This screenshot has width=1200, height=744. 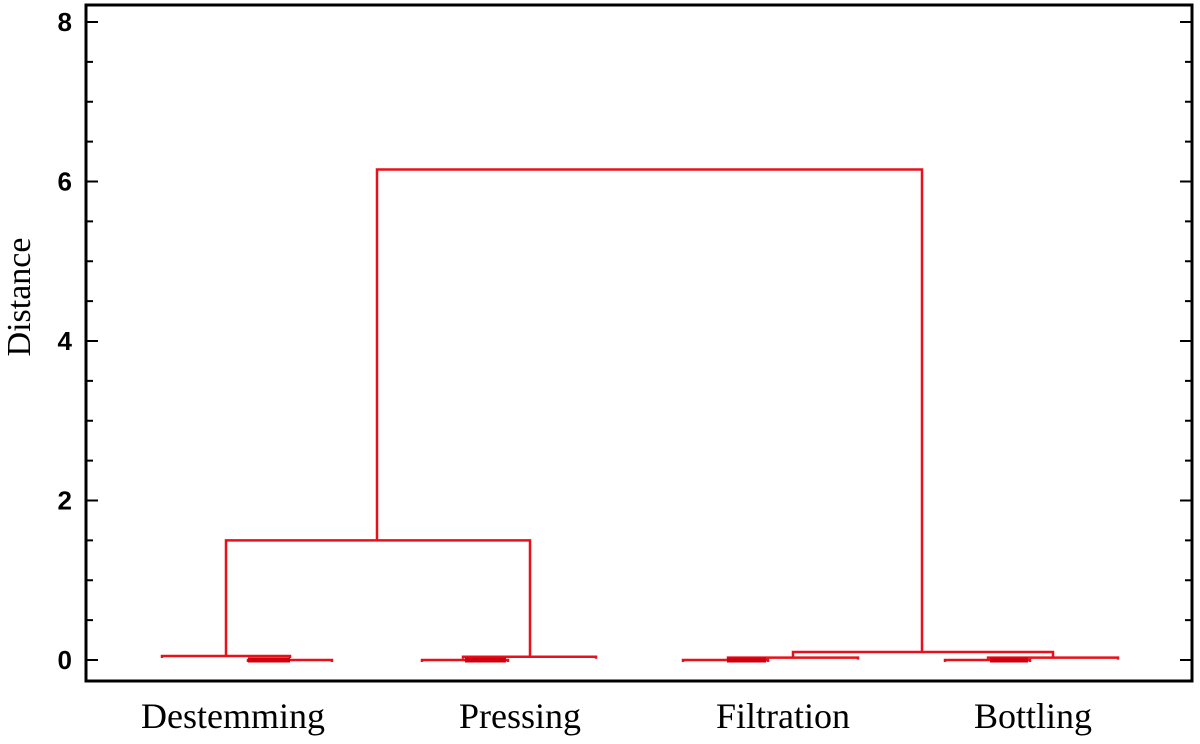 I want to click on x-axis-tick-labels: Destemming Pressing Filtration Bottling, so click(x=616, y=716).